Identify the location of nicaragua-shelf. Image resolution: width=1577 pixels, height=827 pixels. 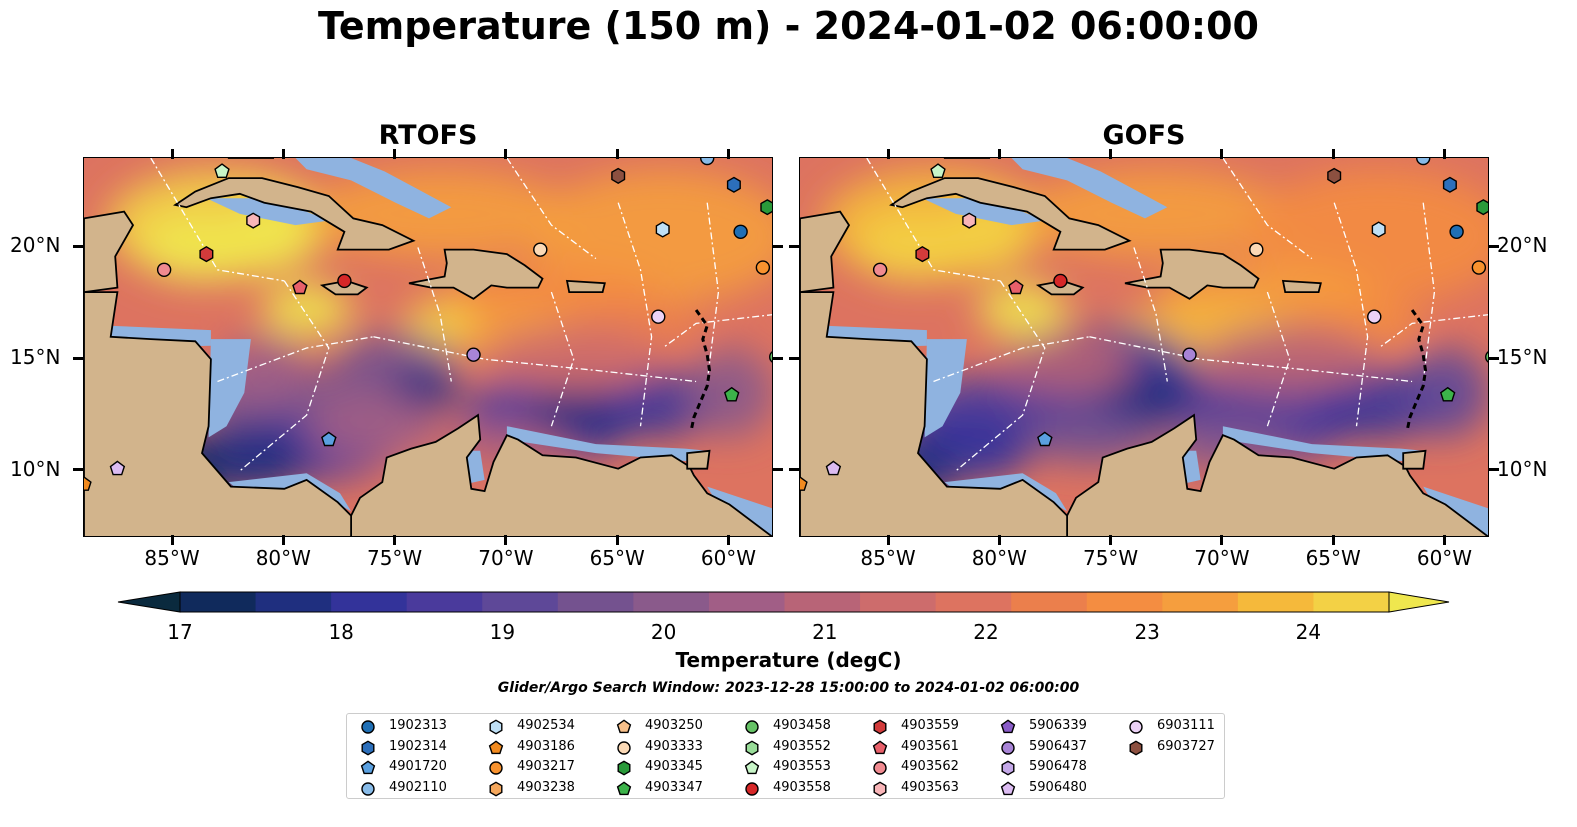
(229, 388).